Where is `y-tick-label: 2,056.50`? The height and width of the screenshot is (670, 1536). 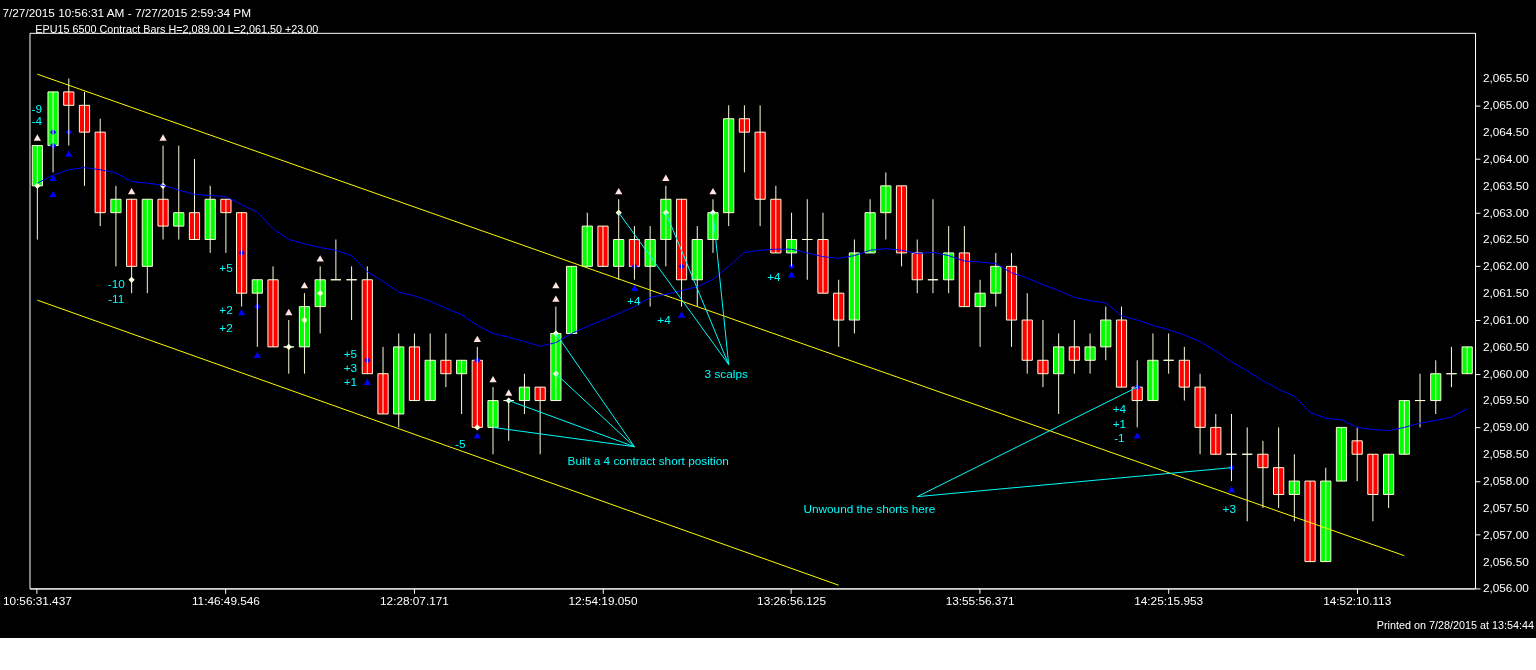
y-tick-label: 2,056.50 is located at coordinates (1506, 561).